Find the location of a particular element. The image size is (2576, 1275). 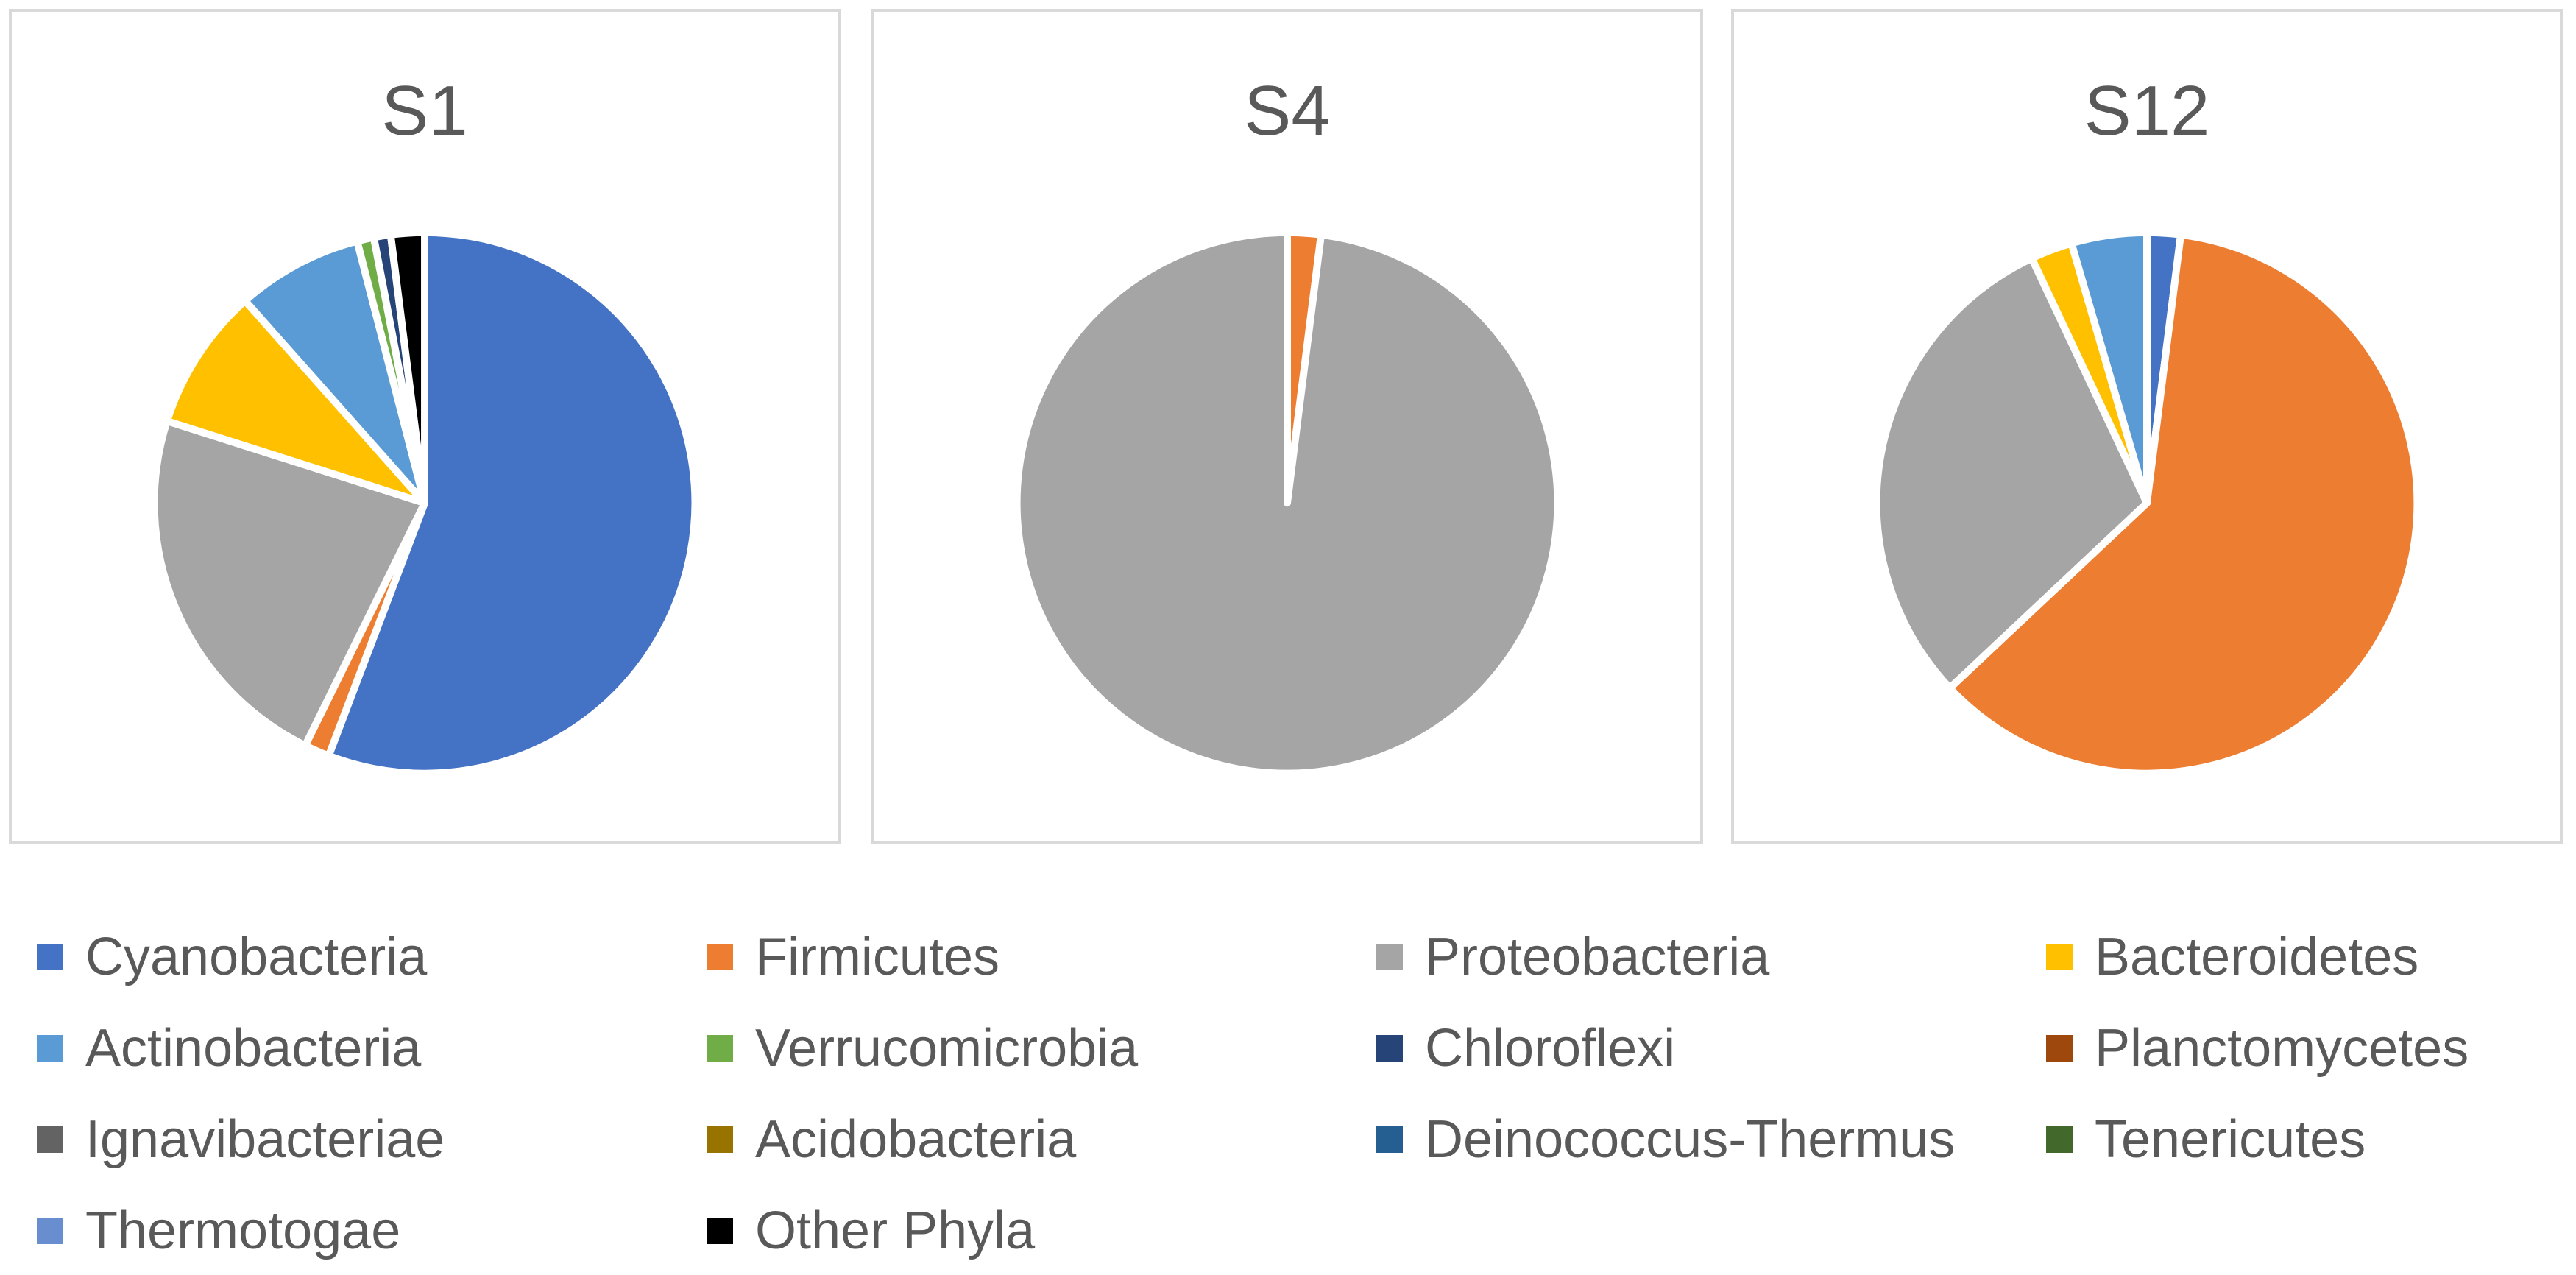

legend-label: Thermotogae is located at coordinates (243, 1230).